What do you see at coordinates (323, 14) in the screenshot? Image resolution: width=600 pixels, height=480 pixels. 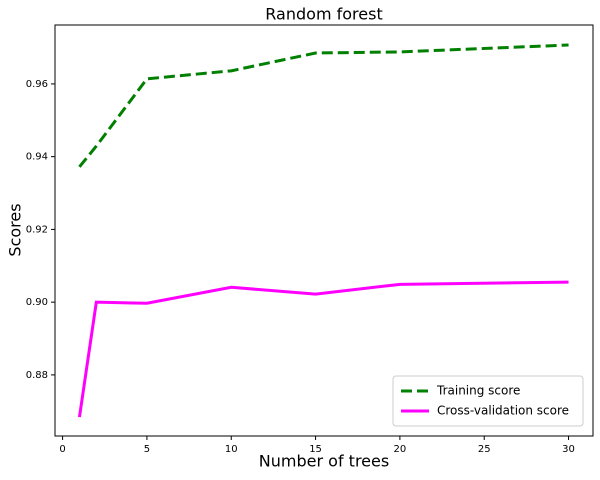 I see `chart-title: Random forest` at bounding box center [323, 14].